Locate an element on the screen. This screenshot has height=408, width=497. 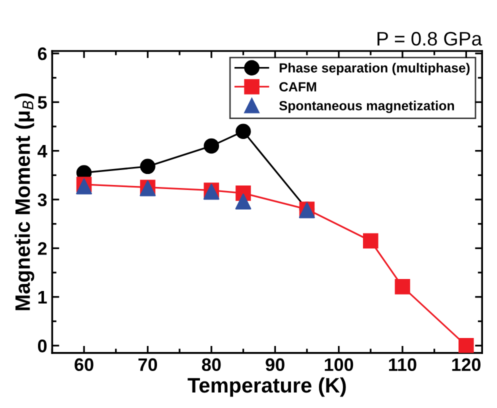
x-tick-label: 120 is located at coordinates (466, 365).